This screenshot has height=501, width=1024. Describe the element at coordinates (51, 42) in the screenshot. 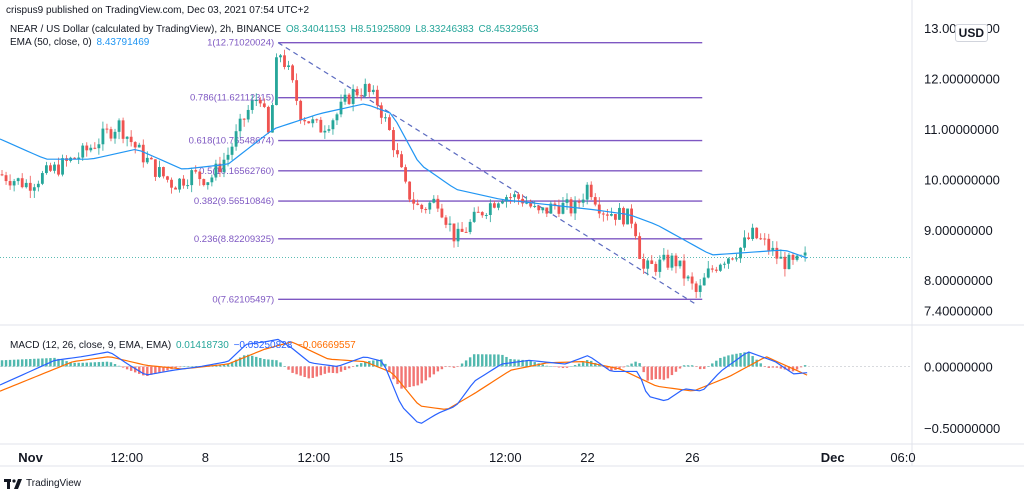

I see `ema-label: EMA (50, close, 0)` at that location.